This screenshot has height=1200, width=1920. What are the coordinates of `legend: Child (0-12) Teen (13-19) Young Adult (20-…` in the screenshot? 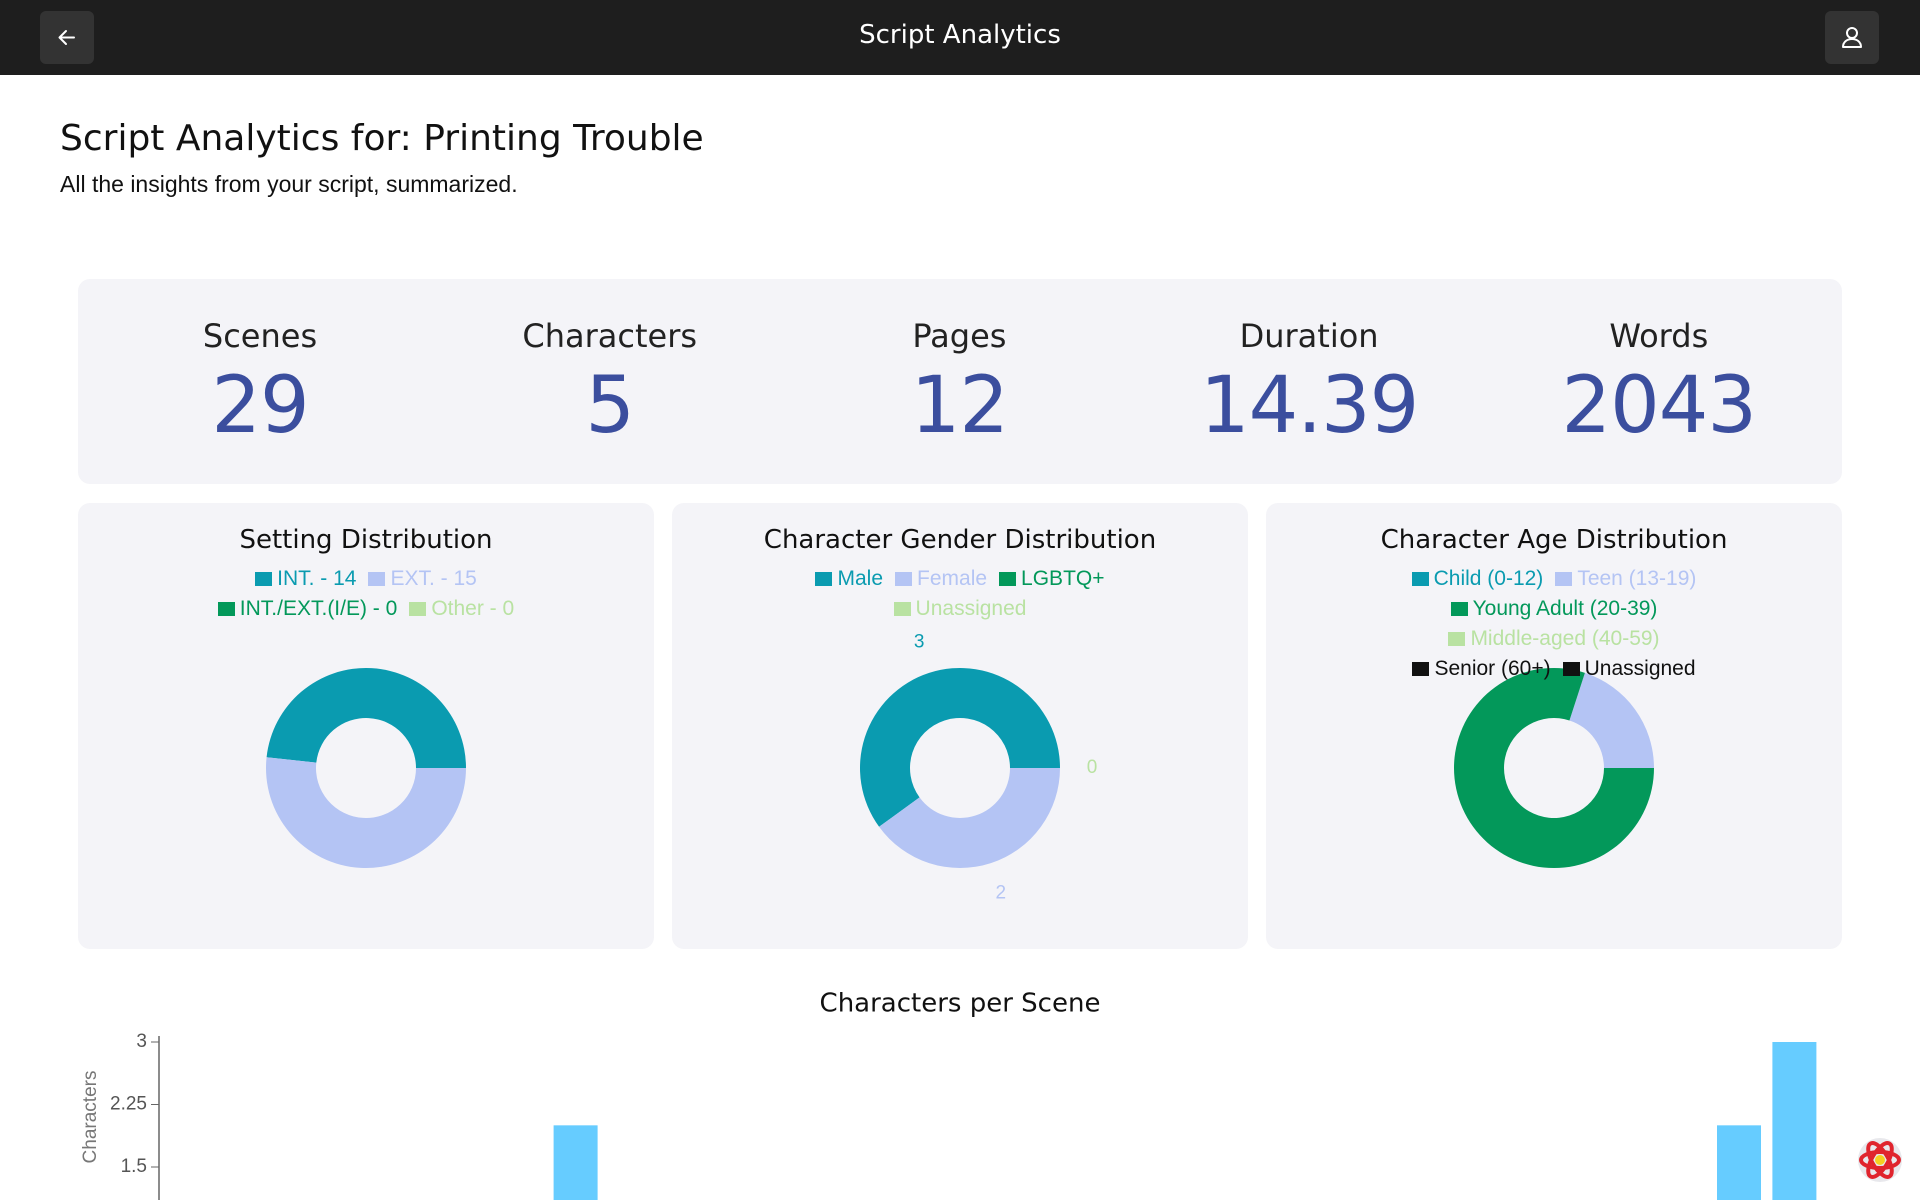 It's located at (1554, 624).